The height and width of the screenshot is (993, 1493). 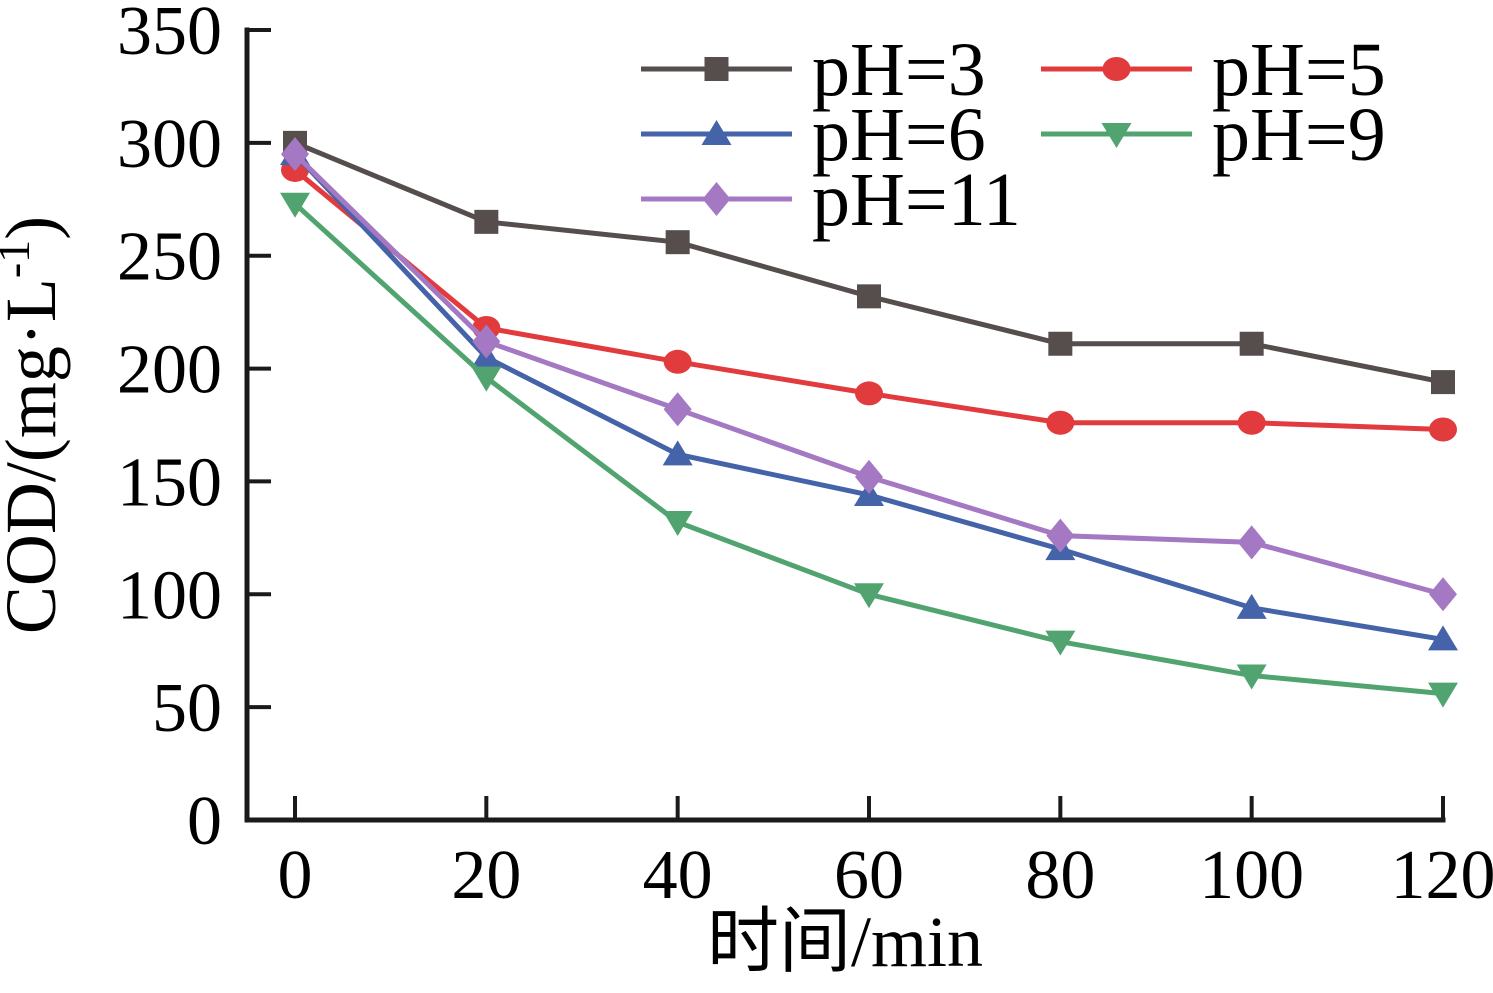 What do you see at coordinates (1116, 69) in the screenshot?
I see `legend-marker-circle` at bounding box center [1116, 69].